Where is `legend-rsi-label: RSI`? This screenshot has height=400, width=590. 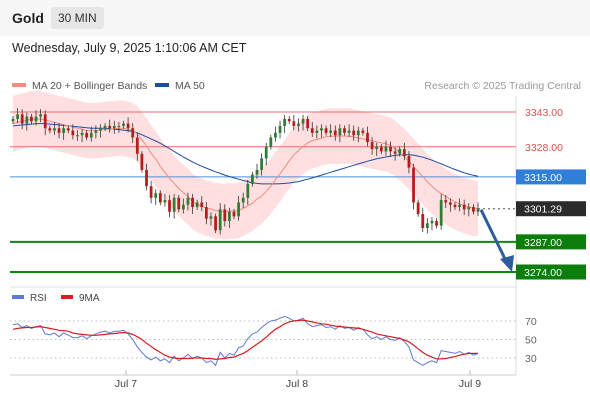 legend-rsi-label: RSI is located at coordinates (38, 298).